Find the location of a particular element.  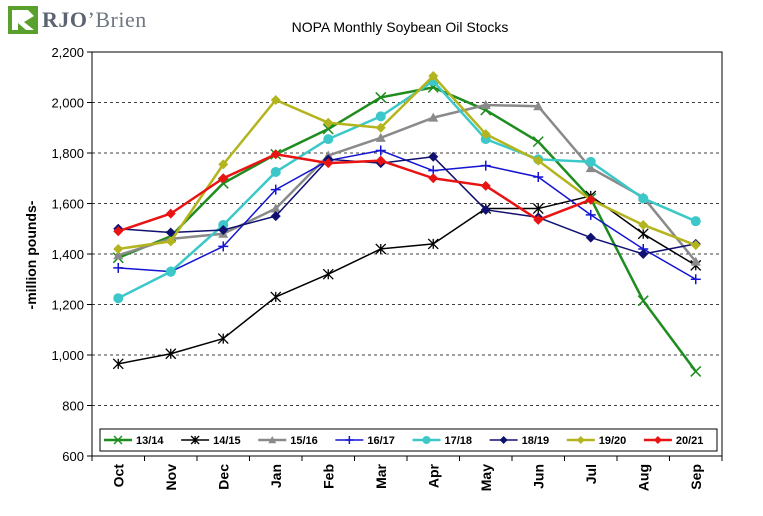

x-tick-label: Feb is located at coordinates (328, 476).